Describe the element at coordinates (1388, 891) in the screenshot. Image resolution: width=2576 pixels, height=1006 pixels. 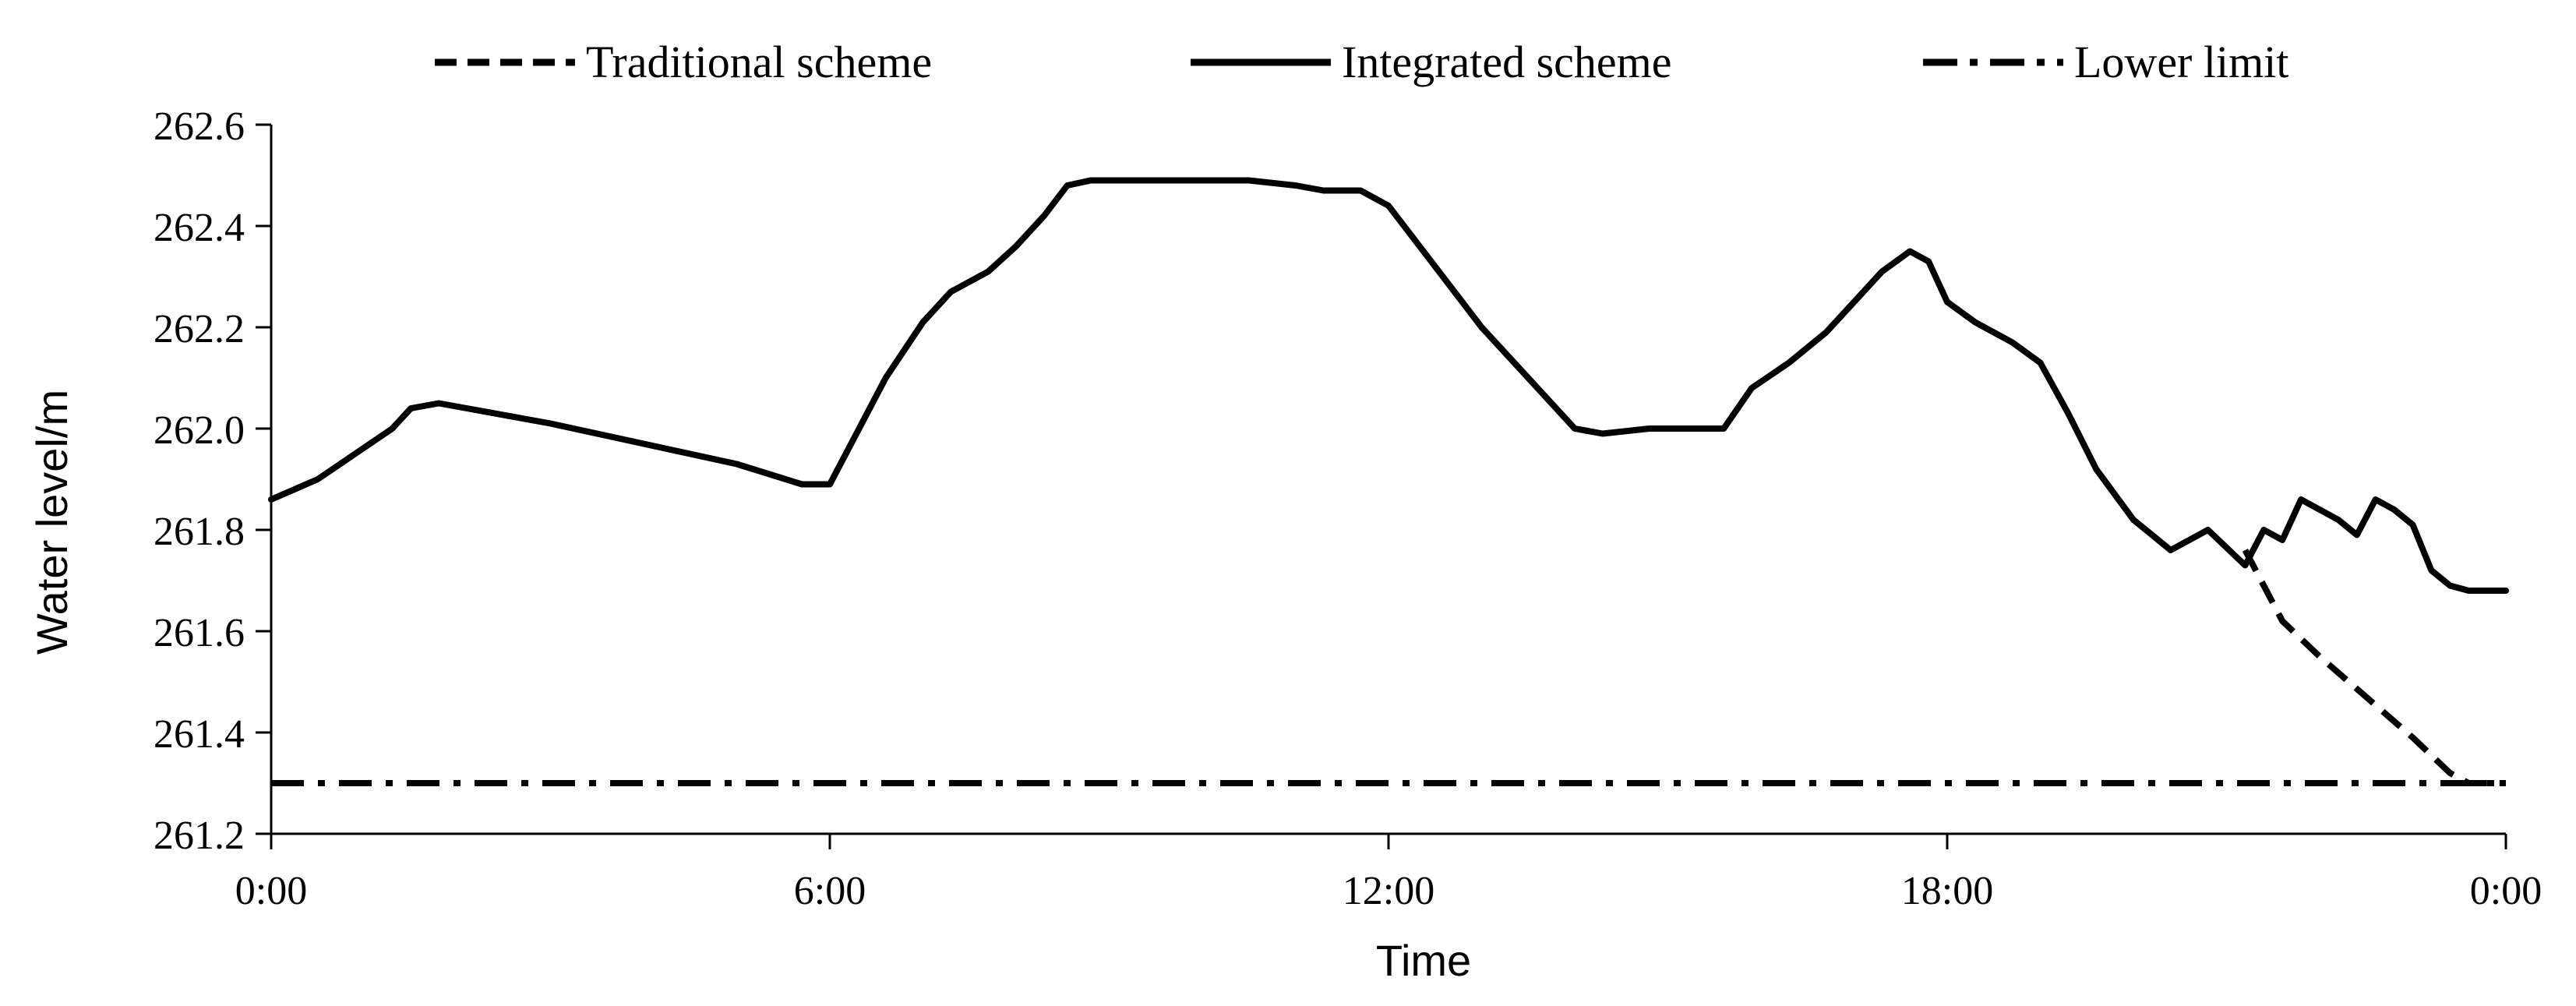
I see `x-tick-label: 12:00` at that location.